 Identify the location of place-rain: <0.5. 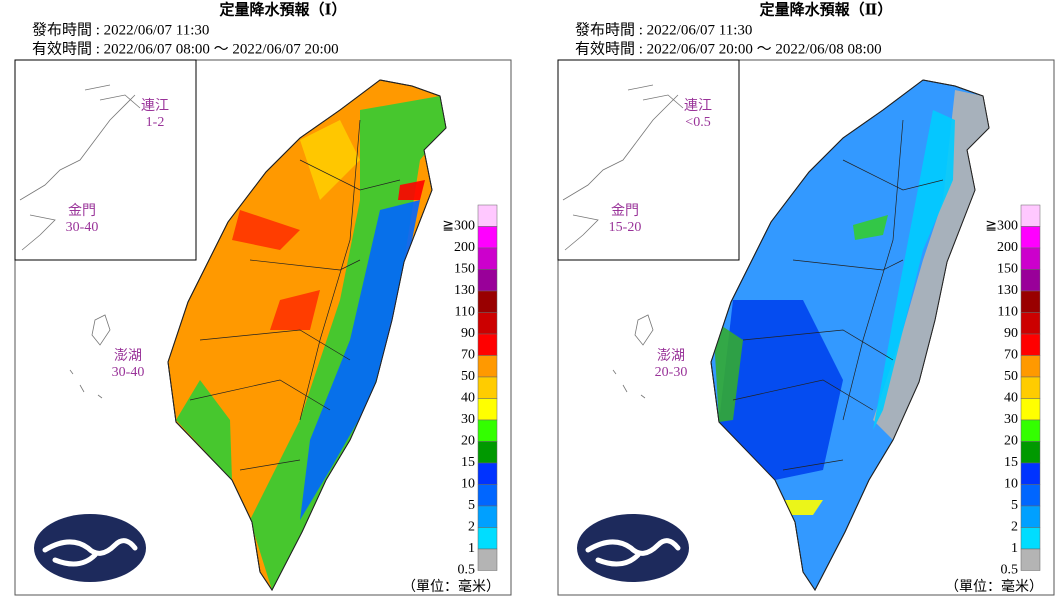
(697, 122).